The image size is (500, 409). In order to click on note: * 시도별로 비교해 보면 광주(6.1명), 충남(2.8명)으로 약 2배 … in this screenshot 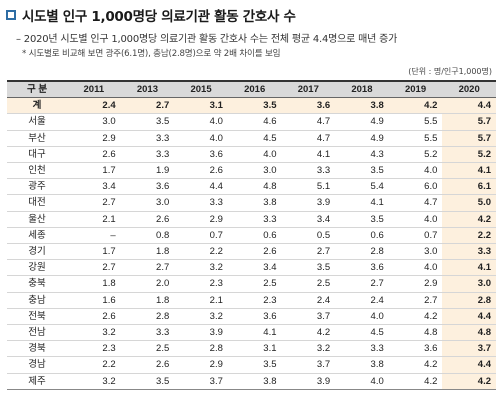, I will do `click(151, 54)`.